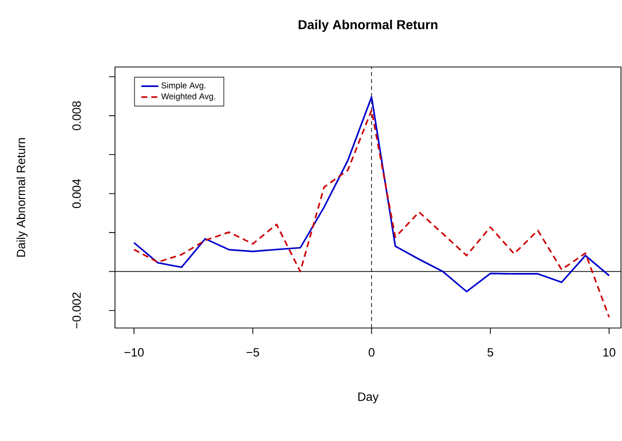 The width and height of the screenshot is (622, 441). What do you see at coordinates (183, 86) in the screenshot?
I see `legend-label: Simple Avg.` at bounding box center [183, 86].